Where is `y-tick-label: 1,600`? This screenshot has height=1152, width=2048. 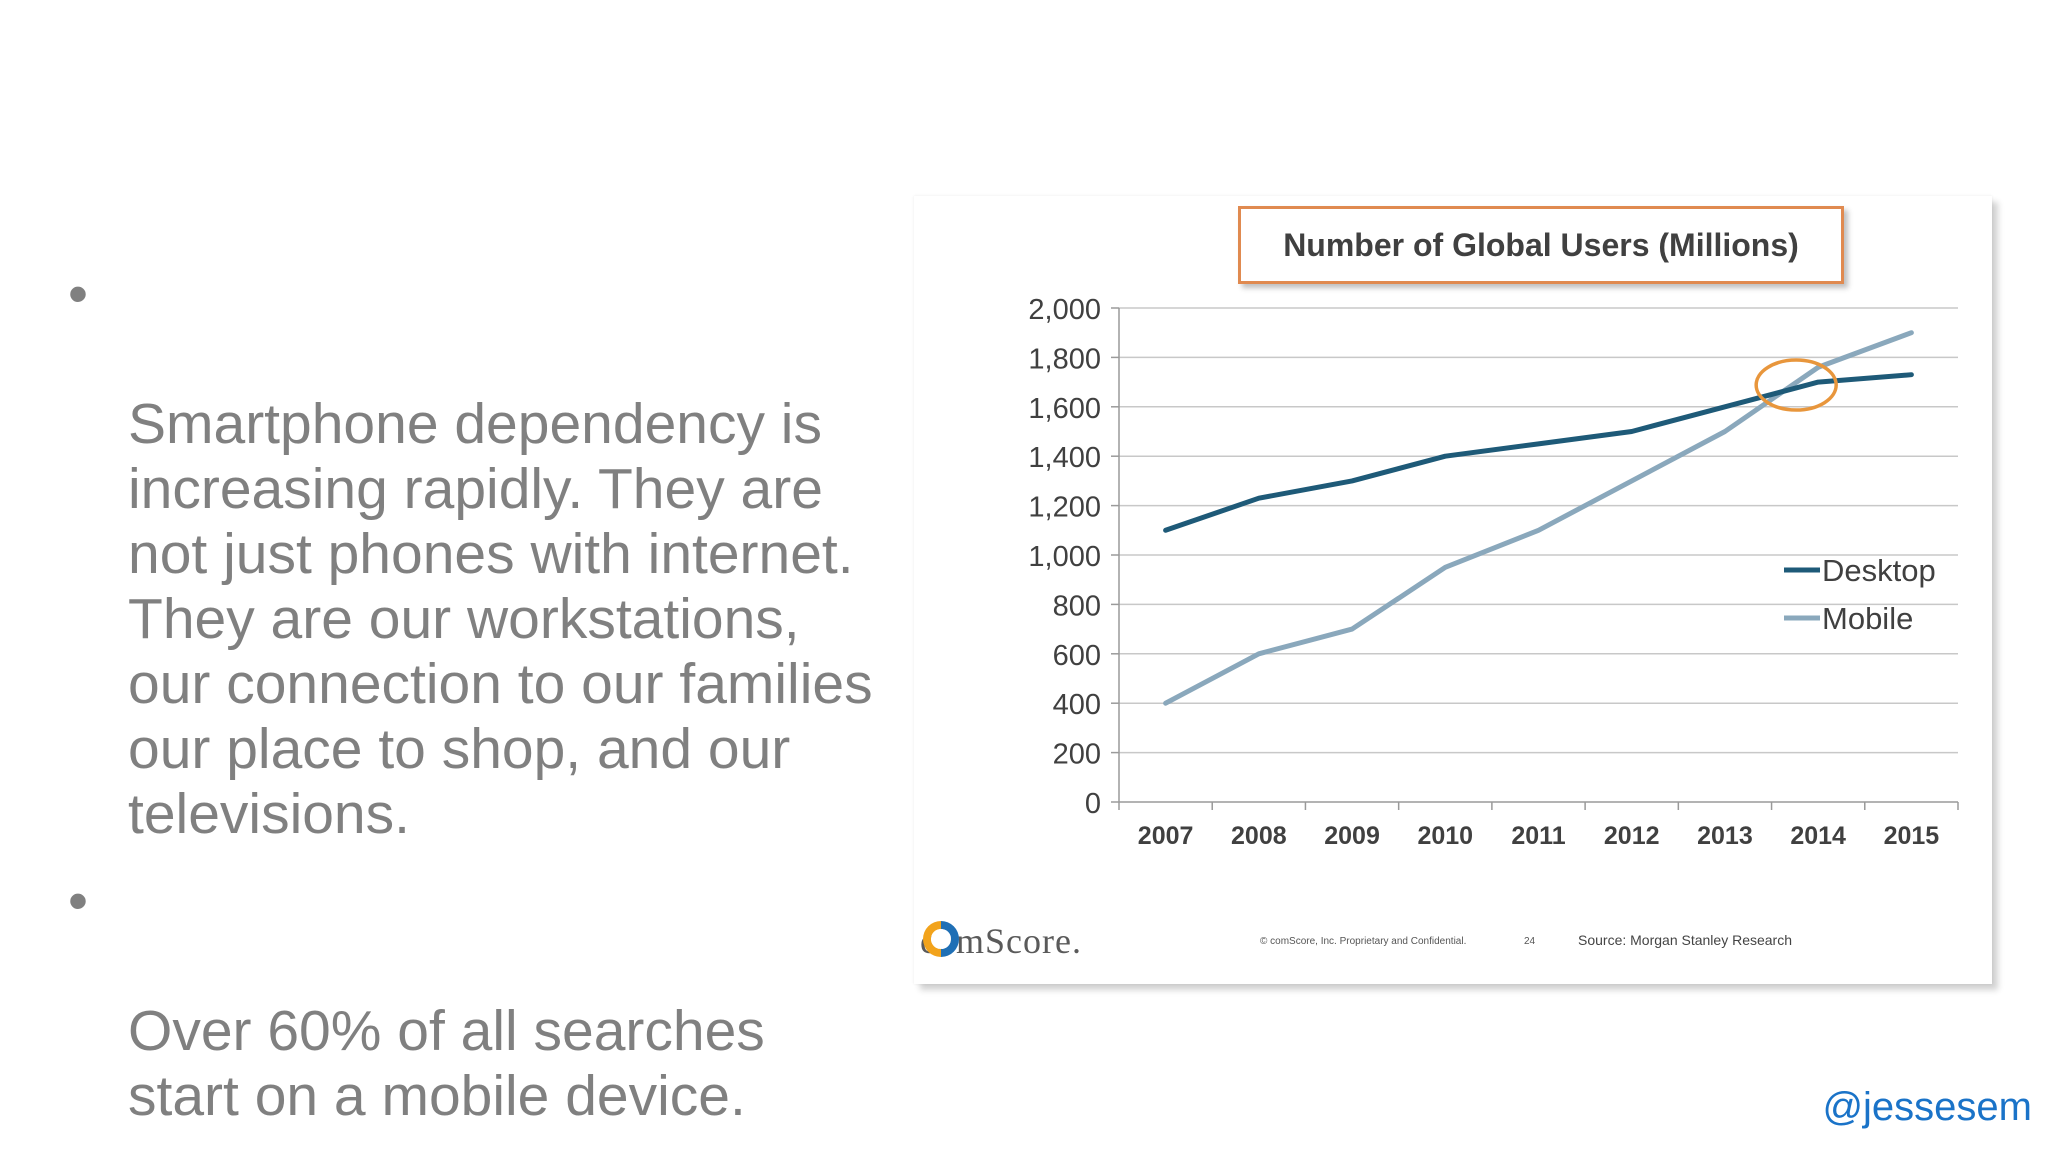 y-tick-label: 1,600 is located at coordinates (1064, 409).